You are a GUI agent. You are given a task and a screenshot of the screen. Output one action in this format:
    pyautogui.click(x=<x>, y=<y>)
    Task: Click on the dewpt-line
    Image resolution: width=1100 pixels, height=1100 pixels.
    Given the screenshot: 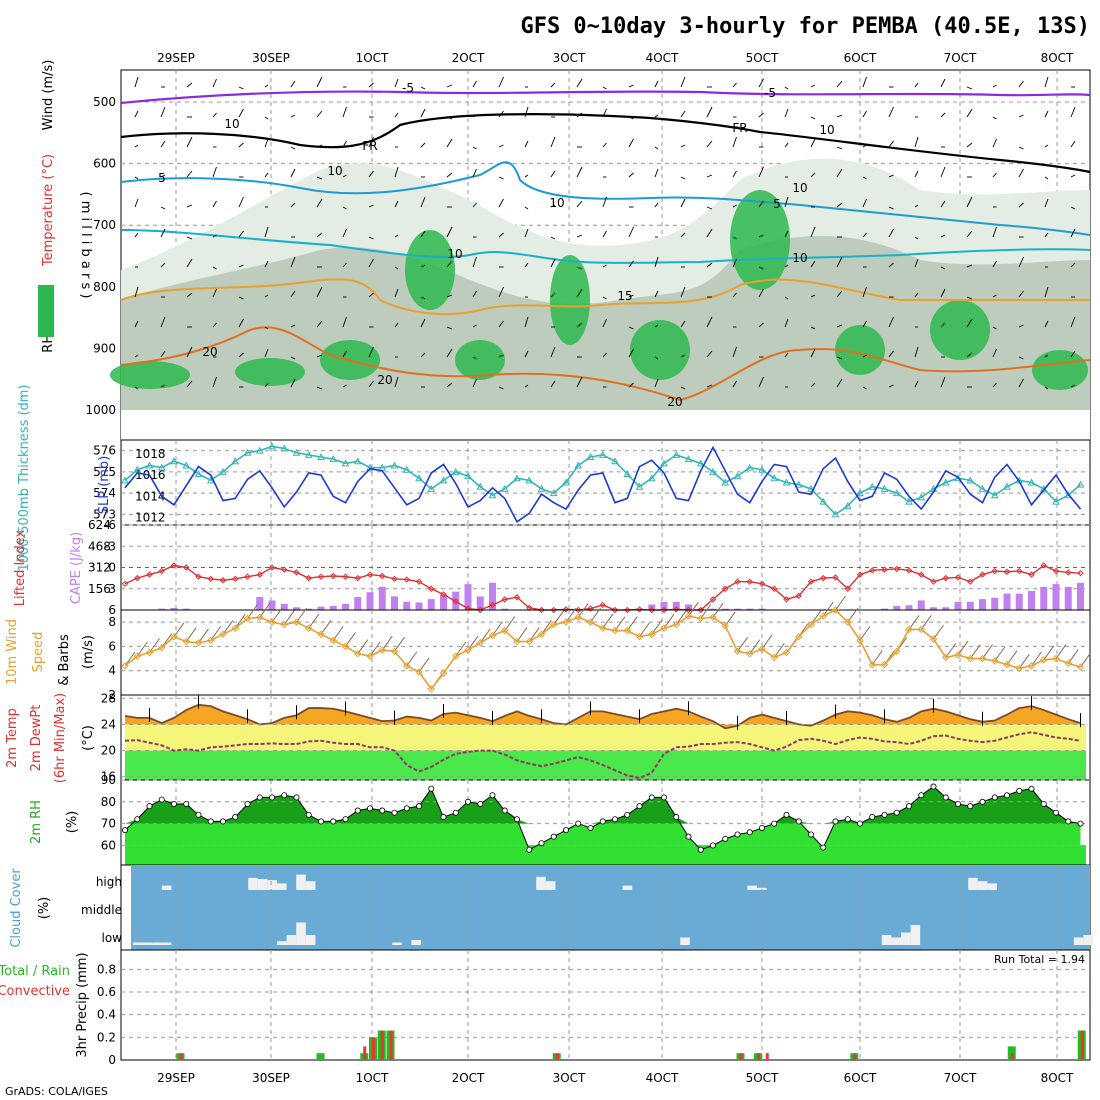 What is the action you would take?
    pyautogui.click(x=602, y=755)
    